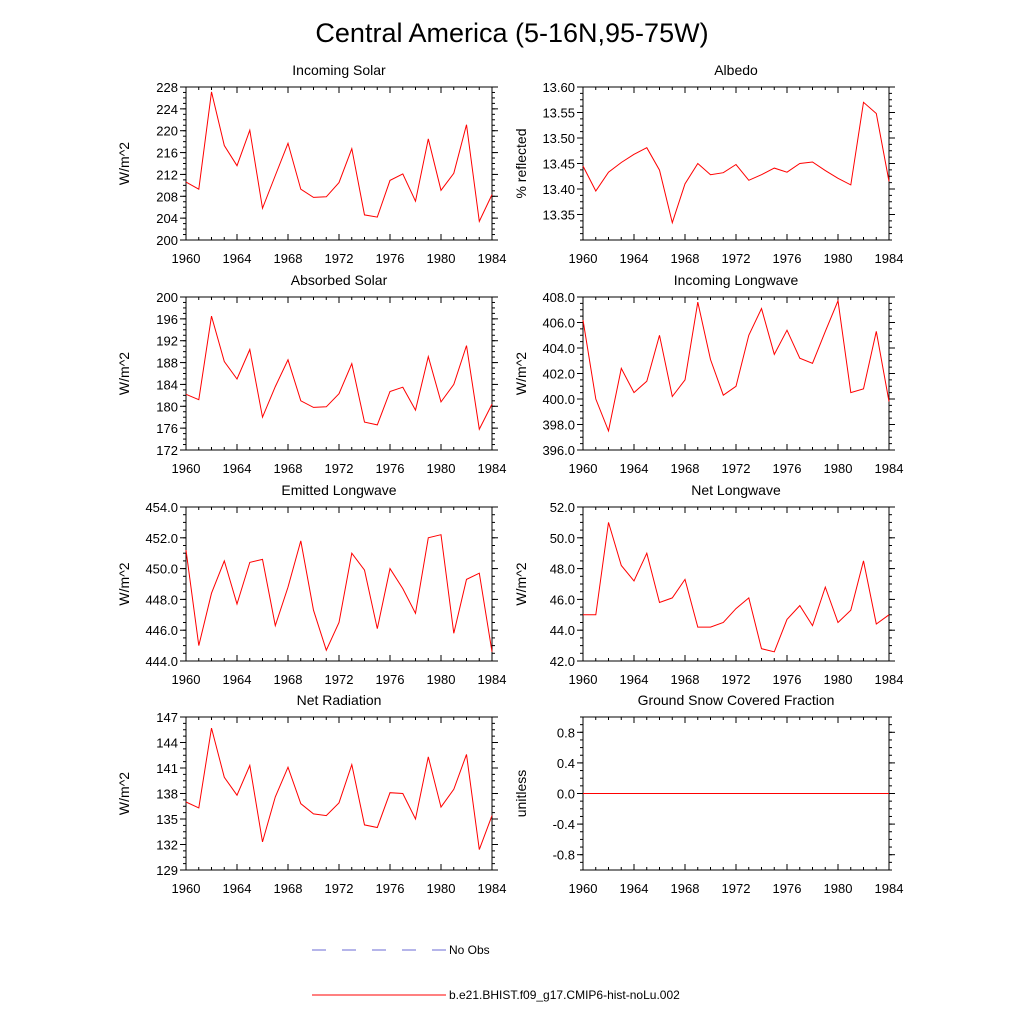 This screenshot has height=1024, width=1024. What do you see at coordinates (339, 280) in the screenshot?
I see `absorbed-solar-title: Absorbed Solar` at bounding box center [339, 280].